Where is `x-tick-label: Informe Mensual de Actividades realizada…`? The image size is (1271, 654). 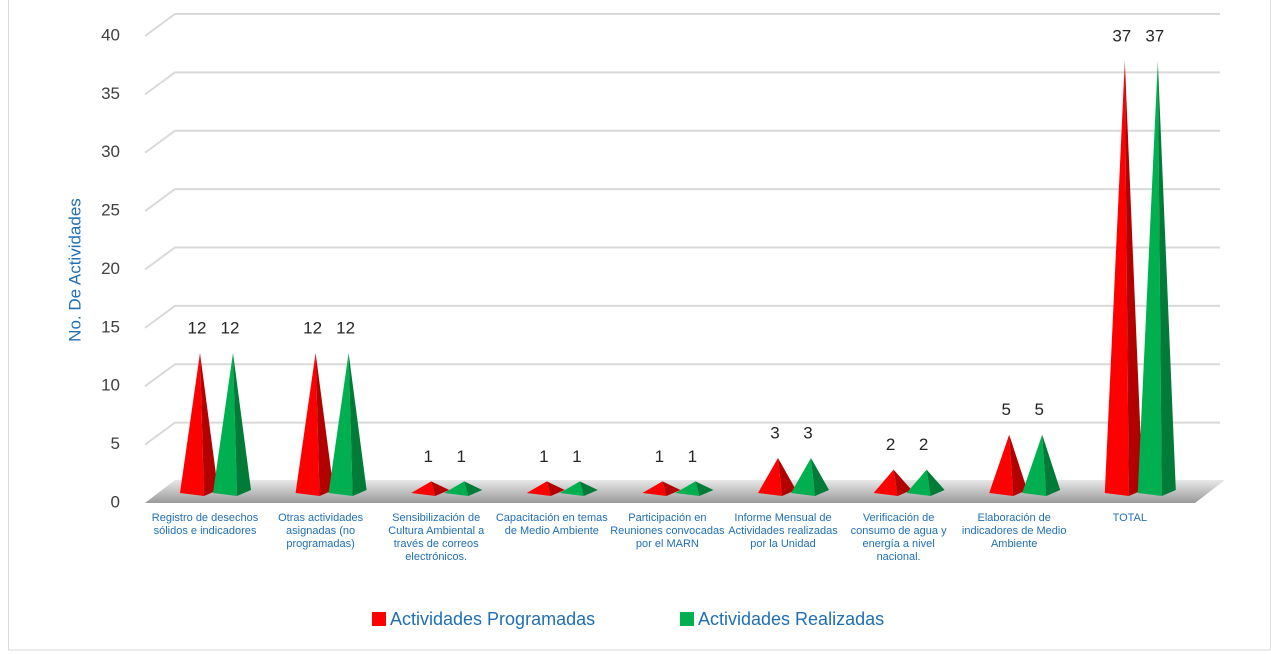 x-tick-label: Informe Mensual de Actividades realizada… is located at coordinates (783, 531).